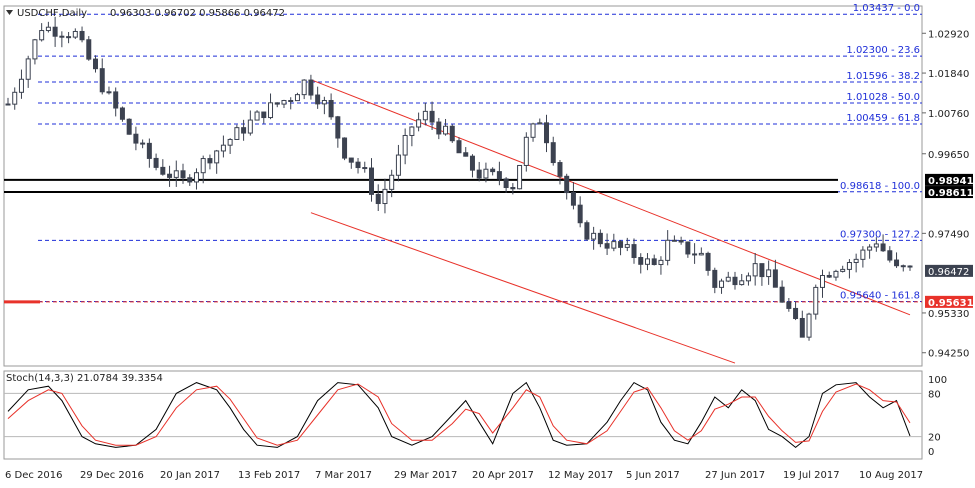  Describe the element at coordinates (880, 296) in the screenshot. I see `fib-label: 0.95640 - 161.8` at that location.